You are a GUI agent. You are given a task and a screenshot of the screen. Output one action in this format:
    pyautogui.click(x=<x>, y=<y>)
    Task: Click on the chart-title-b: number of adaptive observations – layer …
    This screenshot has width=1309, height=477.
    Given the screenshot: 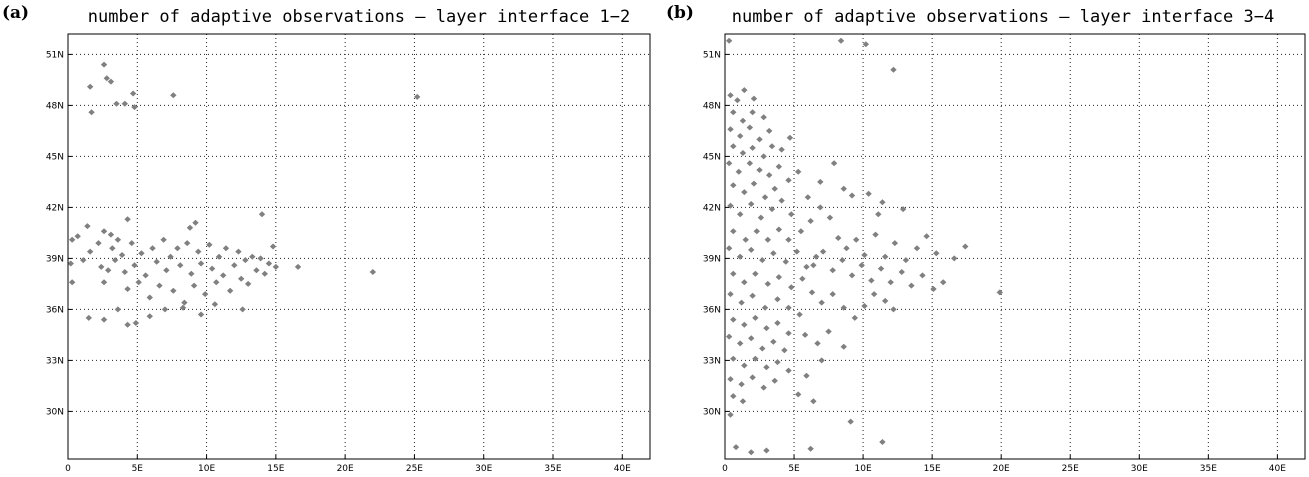 What is the action you would take?
    pyautogui.click(x=1003, y=17)
    